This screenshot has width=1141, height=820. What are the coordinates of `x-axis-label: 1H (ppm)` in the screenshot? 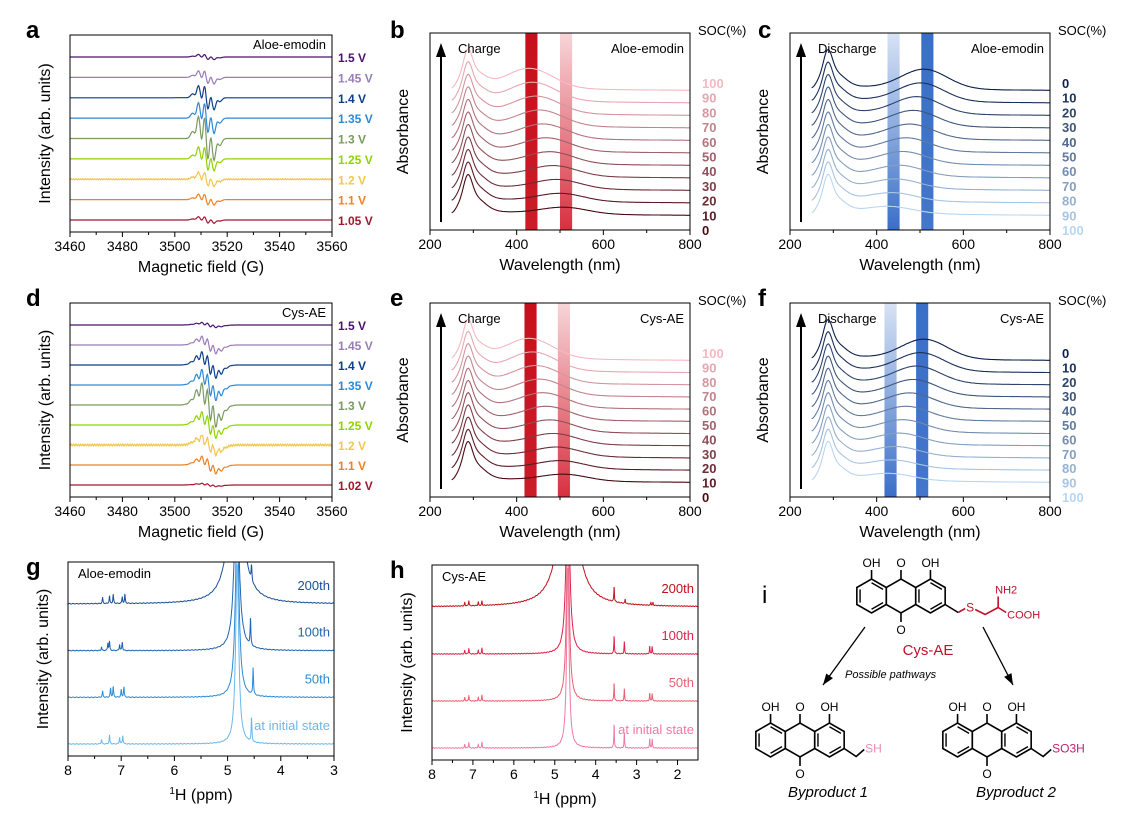 It's located at (200, 795).